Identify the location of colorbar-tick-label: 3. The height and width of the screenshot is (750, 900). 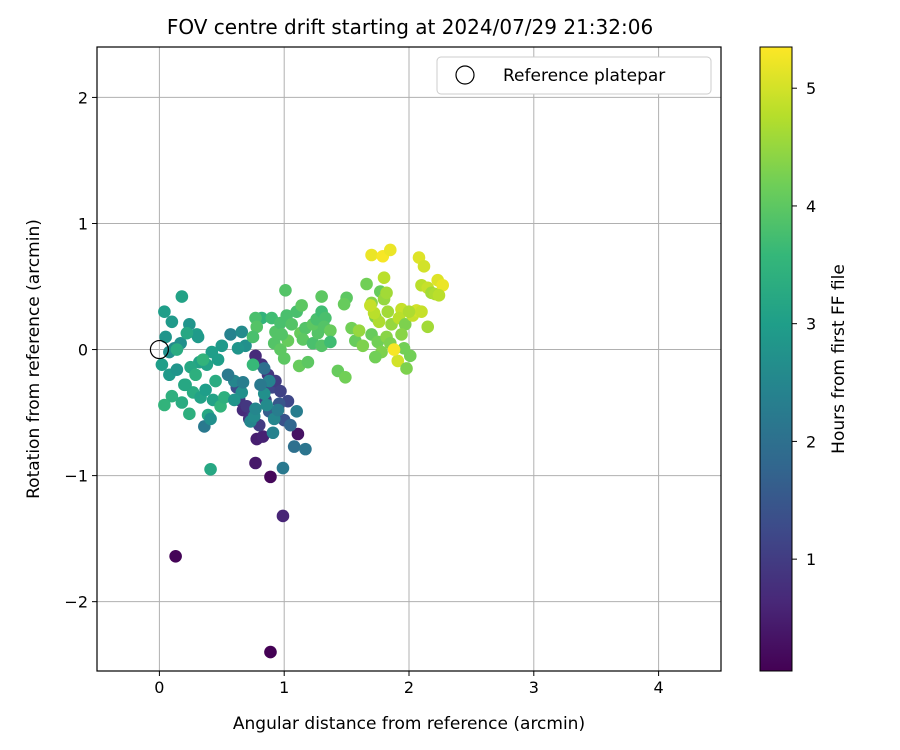
(811, 324).